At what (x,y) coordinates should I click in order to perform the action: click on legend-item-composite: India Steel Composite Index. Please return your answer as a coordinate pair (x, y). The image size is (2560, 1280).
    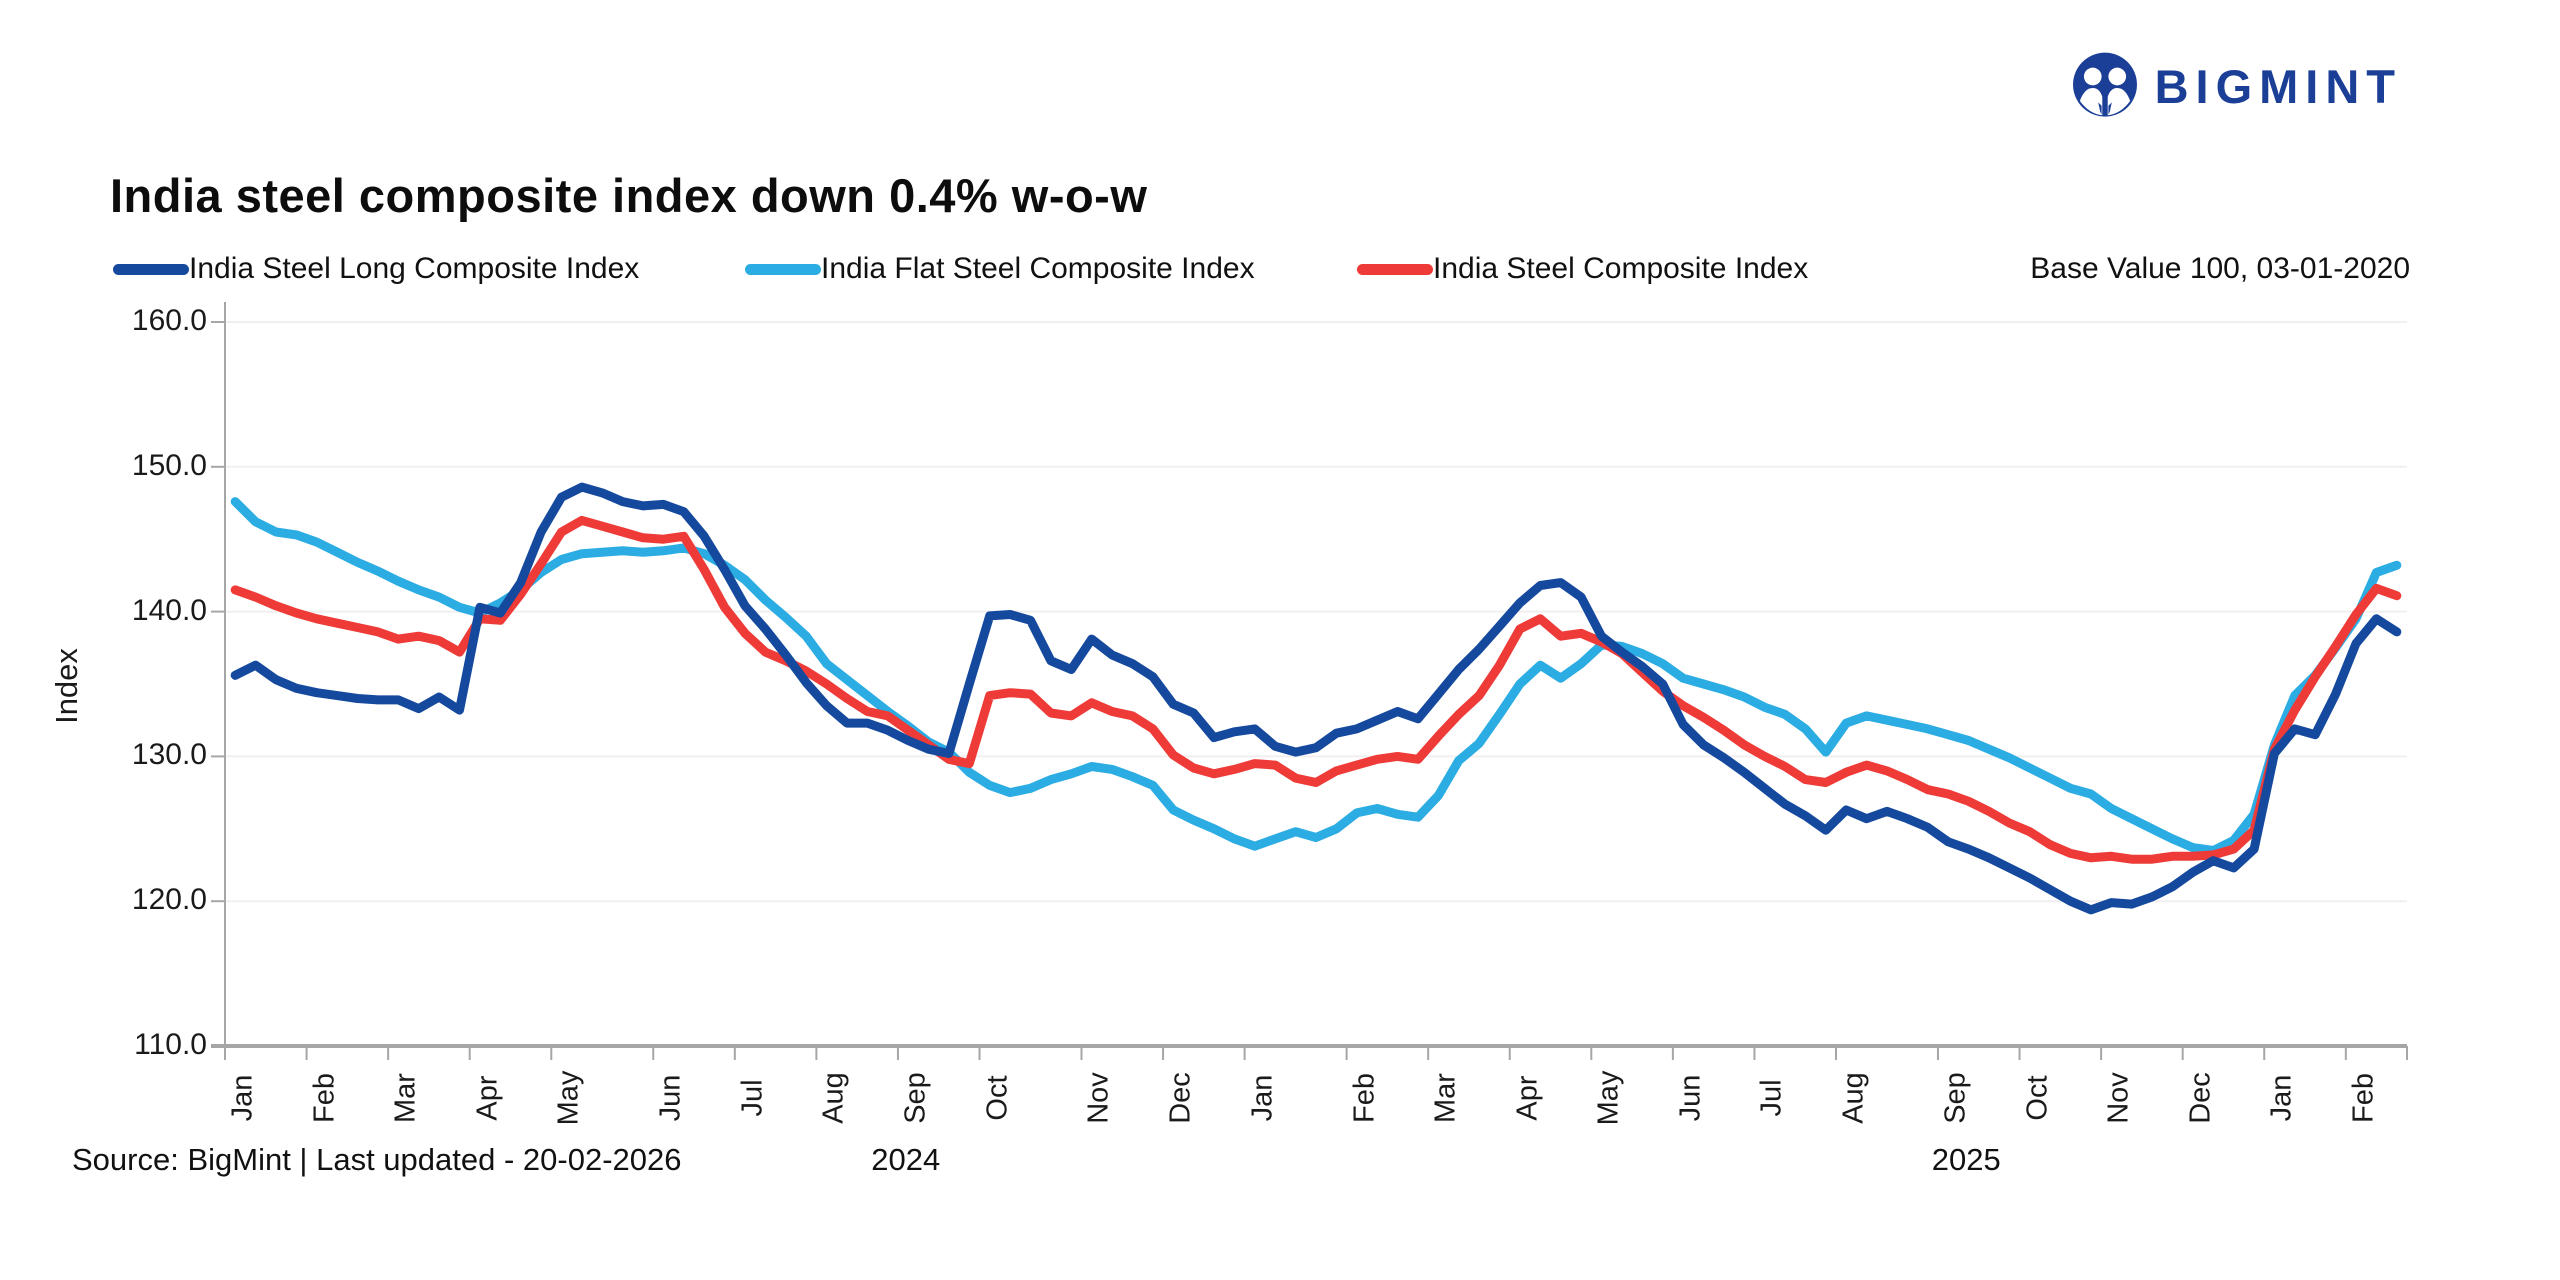
    Looking at the image, I should click on (1582, 269).